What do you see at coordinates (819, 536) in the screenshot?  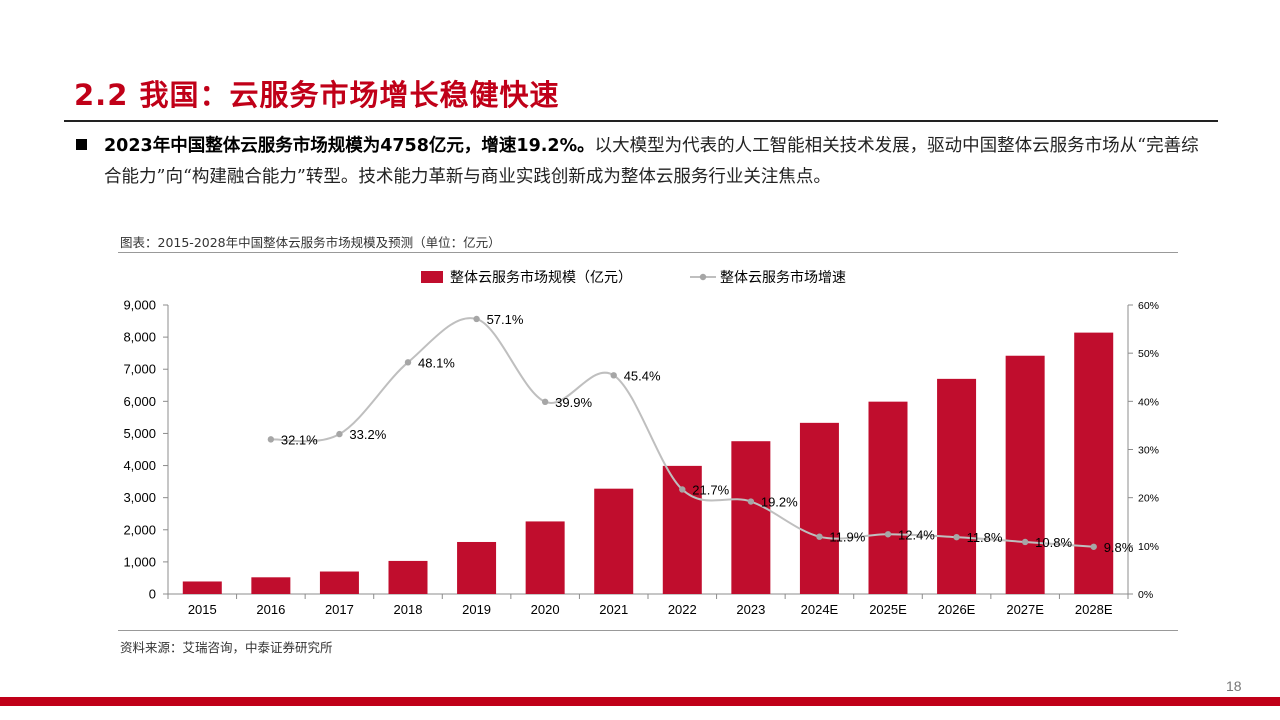 I see `growth-point-2024E` at bounding box center [819, 536].